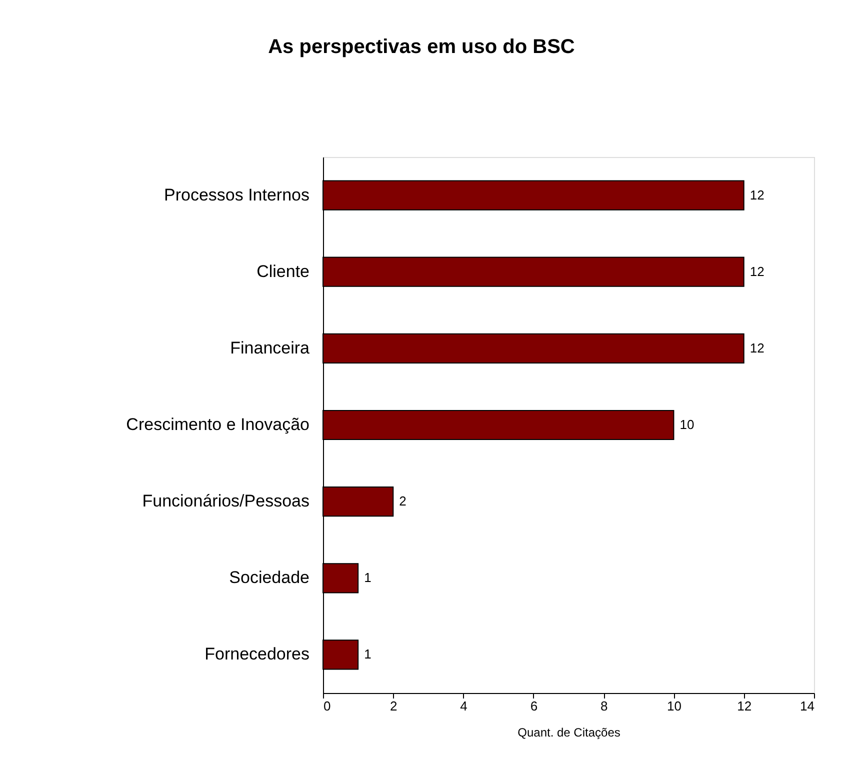  What do you see at coordinates (687, 424) in the screenshot?
I see `data-label: 10` at bounding box center [687, 424].